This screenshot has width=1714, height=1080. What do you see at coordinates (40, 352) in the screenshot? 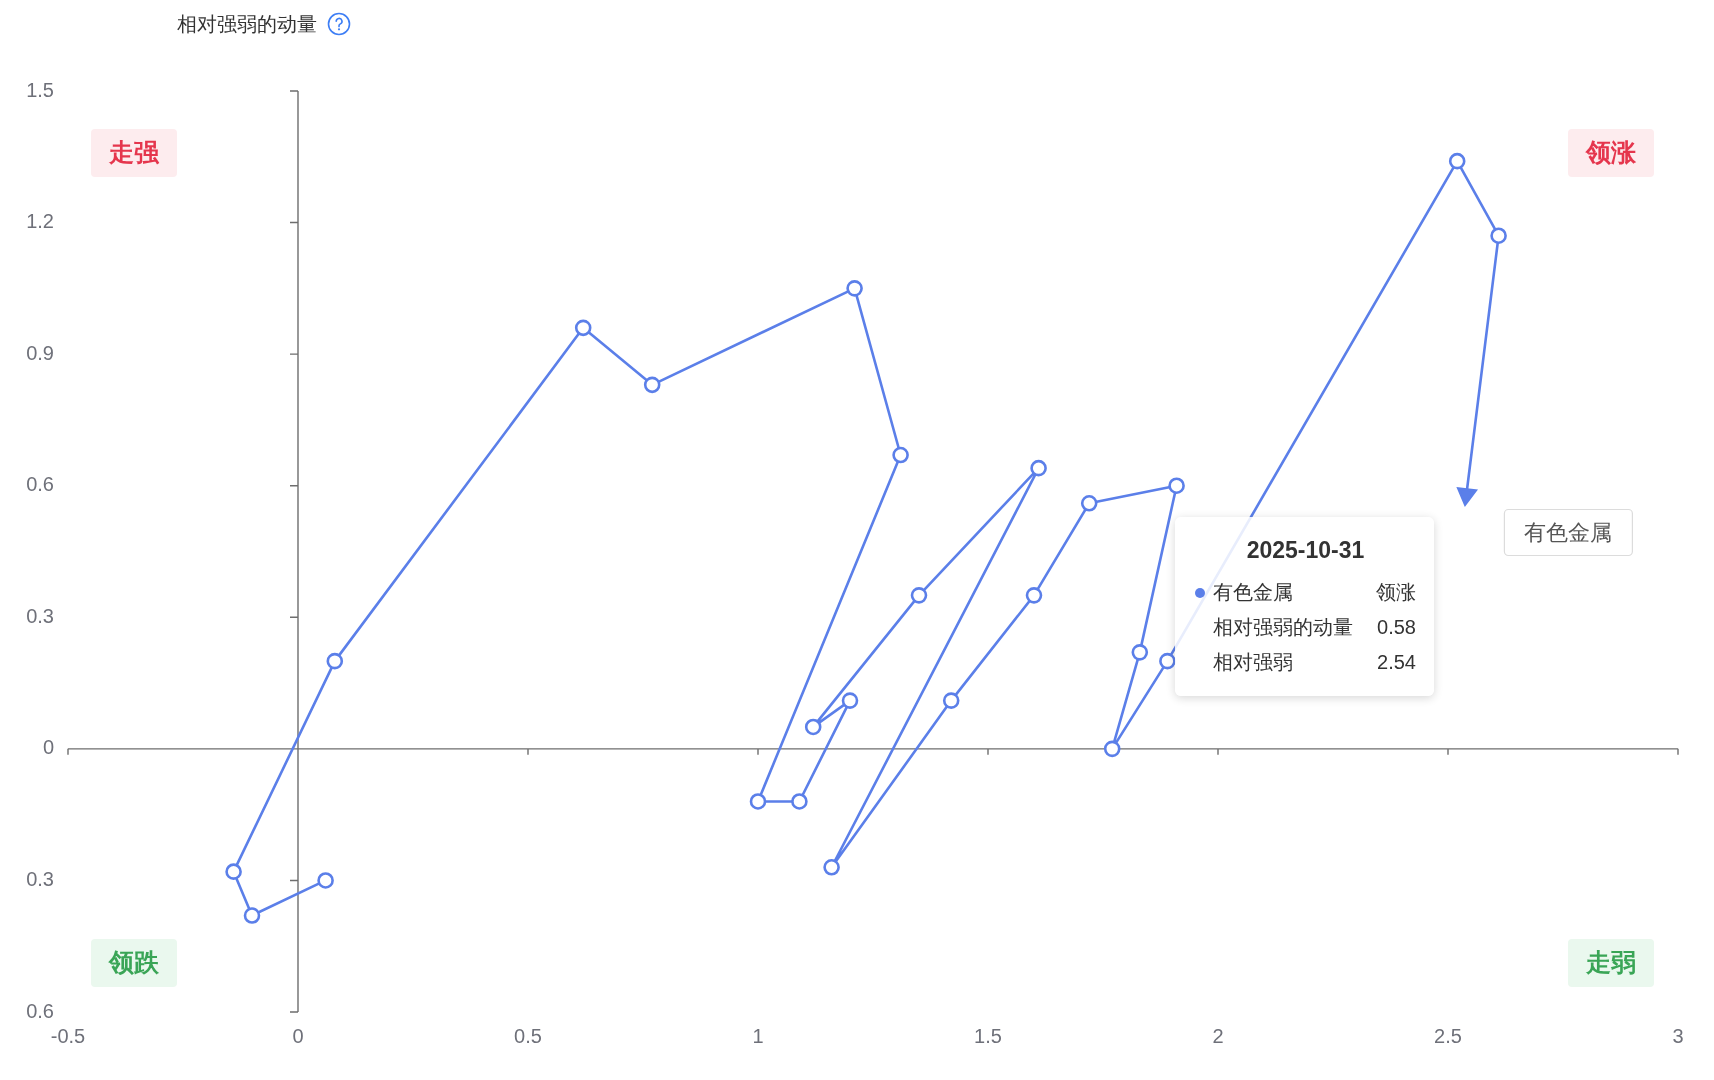
I see `y-tick-label: 0.9` at bounding box center [40, 352].